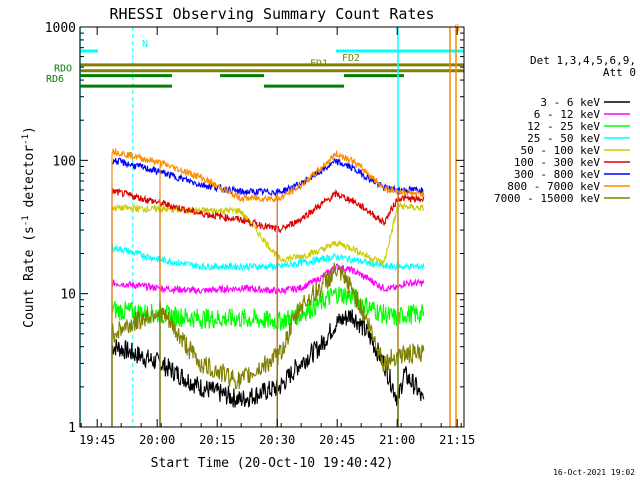 Image resolution: width=640 pixels, height=480 pixels. Describe the element at coordinates (29, 227) in the screenshot. I see `y-axis-label: Count Rate (s-1 detector-1)` at that location.